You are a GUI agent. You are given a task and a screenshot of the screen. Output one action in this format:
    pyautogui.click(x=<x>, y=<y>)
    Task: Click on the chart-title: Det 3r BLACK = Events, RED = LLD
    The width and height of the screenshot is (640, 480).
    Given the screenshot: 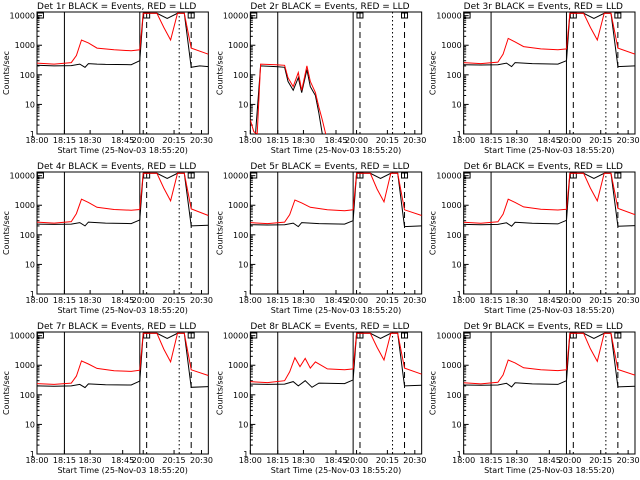 What is the action you would take?
    pyautogui.click(x=543, y=7)
    